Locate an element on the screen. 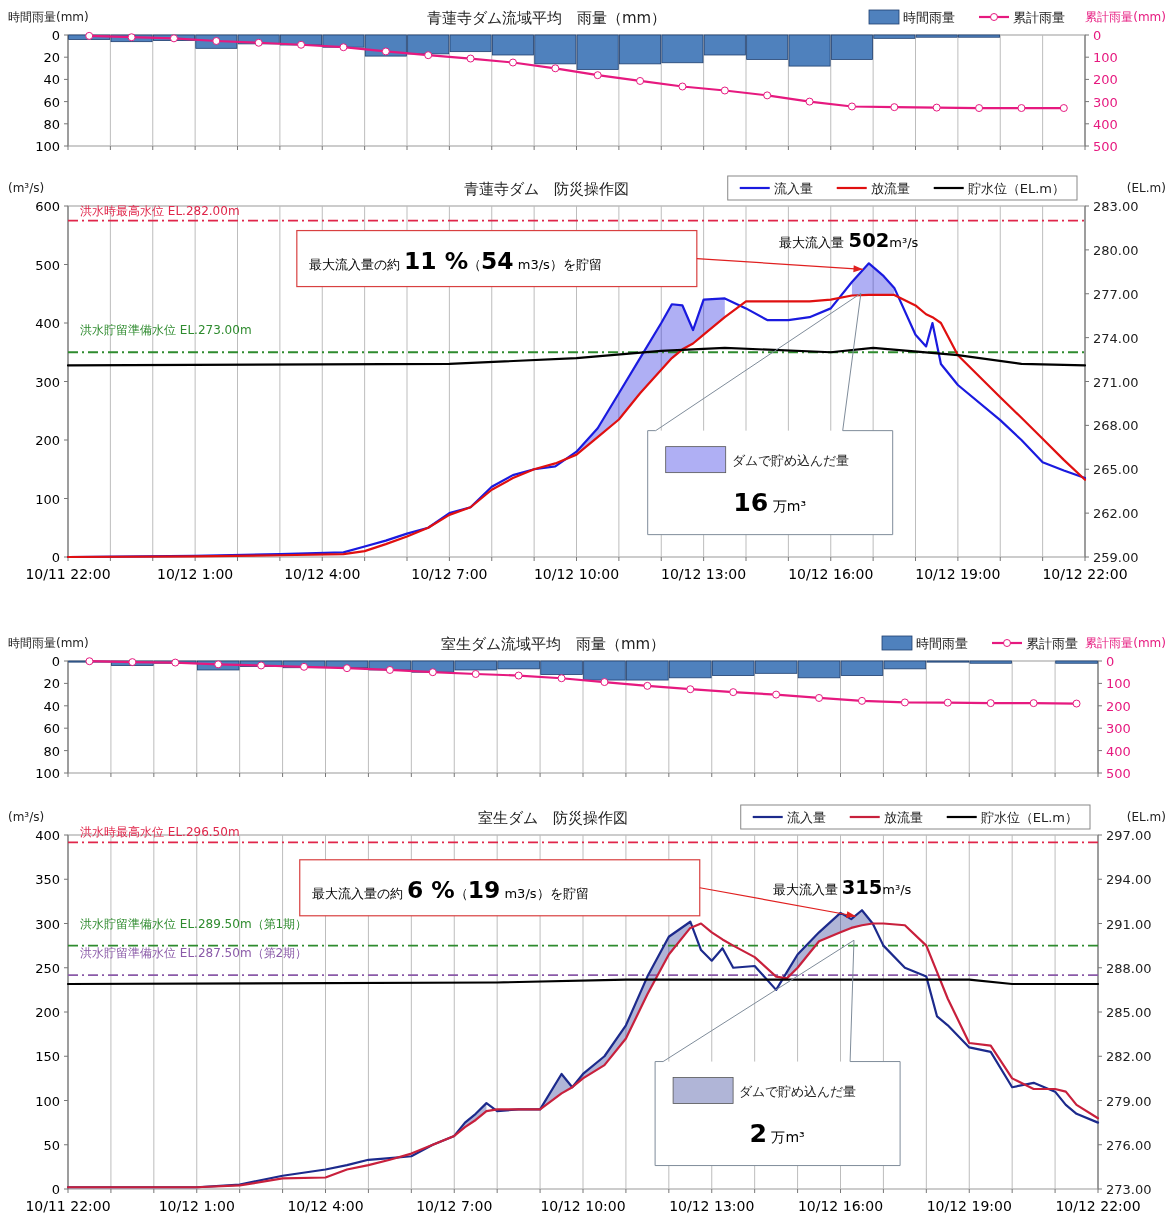 This screenshot has height=1225, width=1172. legend-label: 流入量 is located at coordinates (806, 817).